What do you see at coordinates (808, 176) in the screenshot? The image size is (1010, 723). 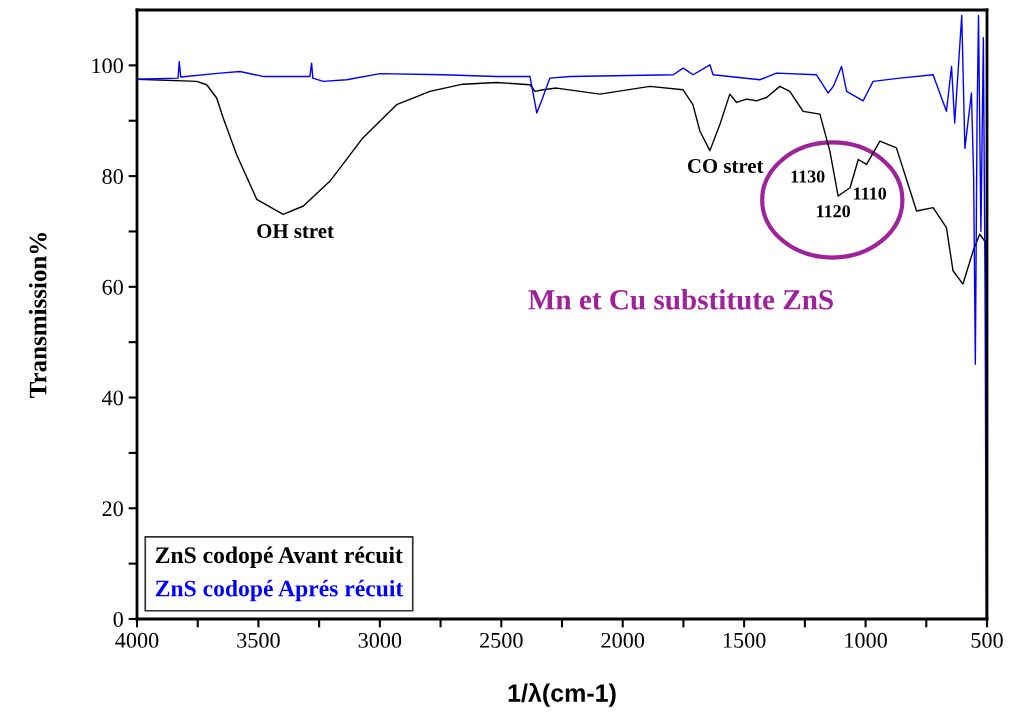 I see `annotation: 1130` at bounding box center [808, 176].